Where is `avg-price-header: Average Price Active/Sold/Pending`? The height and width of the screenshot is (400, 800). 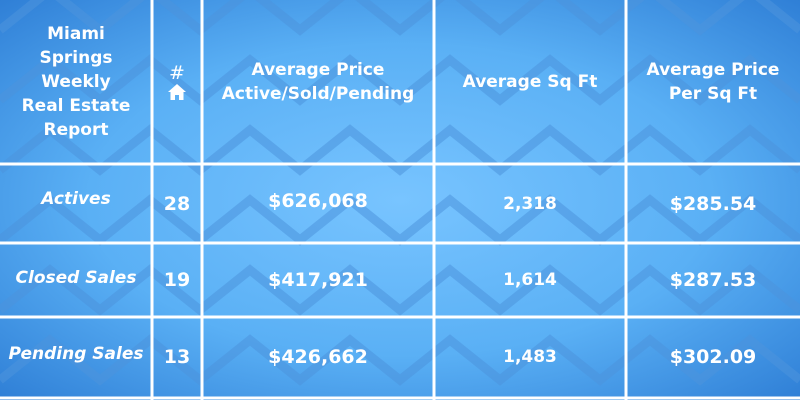
avg-price-header: Average Price Active/Sold/Pending is located at coordinates (318, 82).